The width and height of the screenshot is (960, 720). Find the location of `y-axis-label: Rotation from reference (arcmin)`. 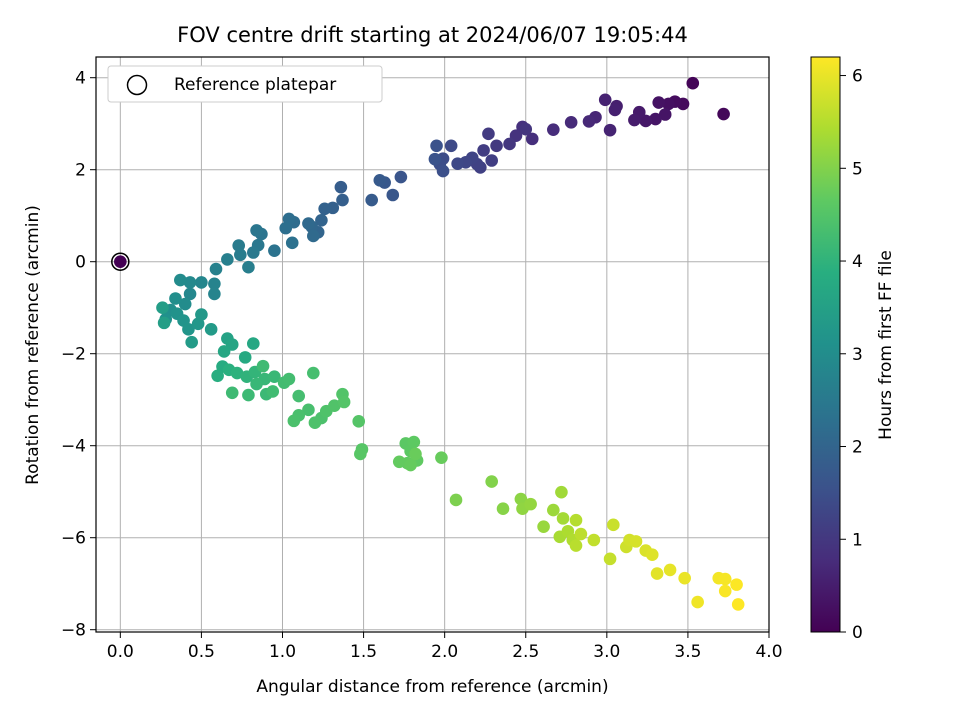

y-axis-label: Rotation from reference (arcmin) is located at coordinates (33, 345).